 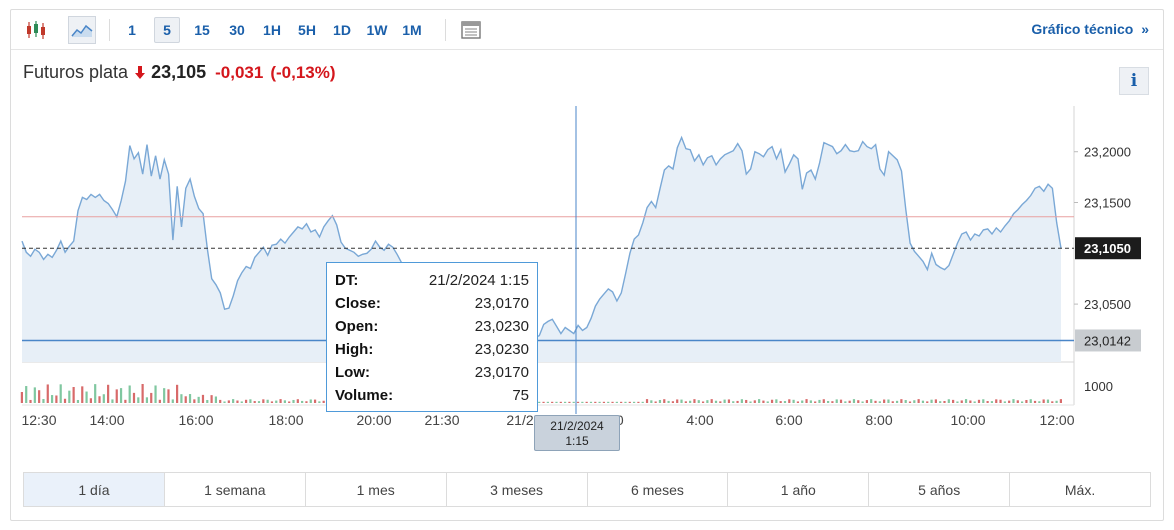 I want to click on tooltip-value: 21/2/2024 1:15, so click(x=478, y=280).